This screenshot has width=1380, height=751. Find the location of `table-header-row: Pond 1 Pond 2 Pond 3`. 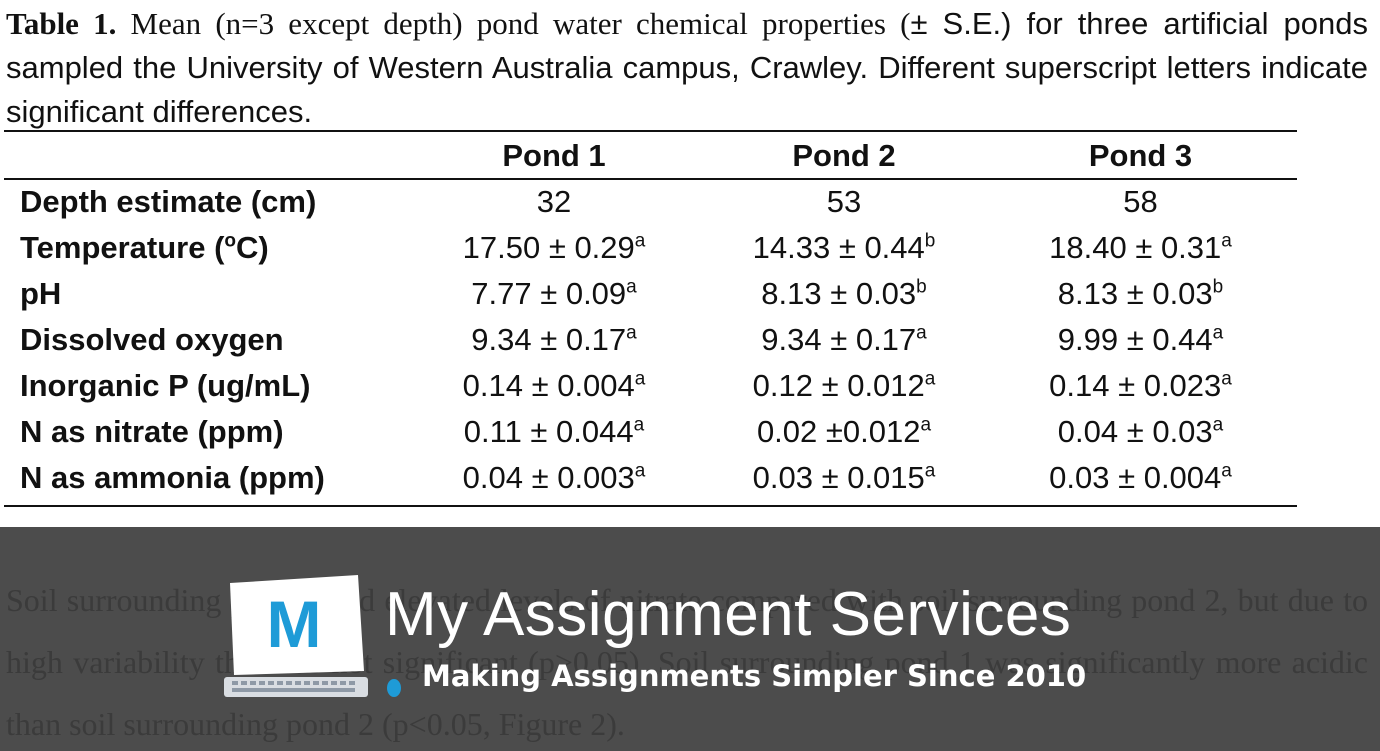

table-header-row: Pond 1 Pond 2 Pond 3 is located at coordinates (650, 156).